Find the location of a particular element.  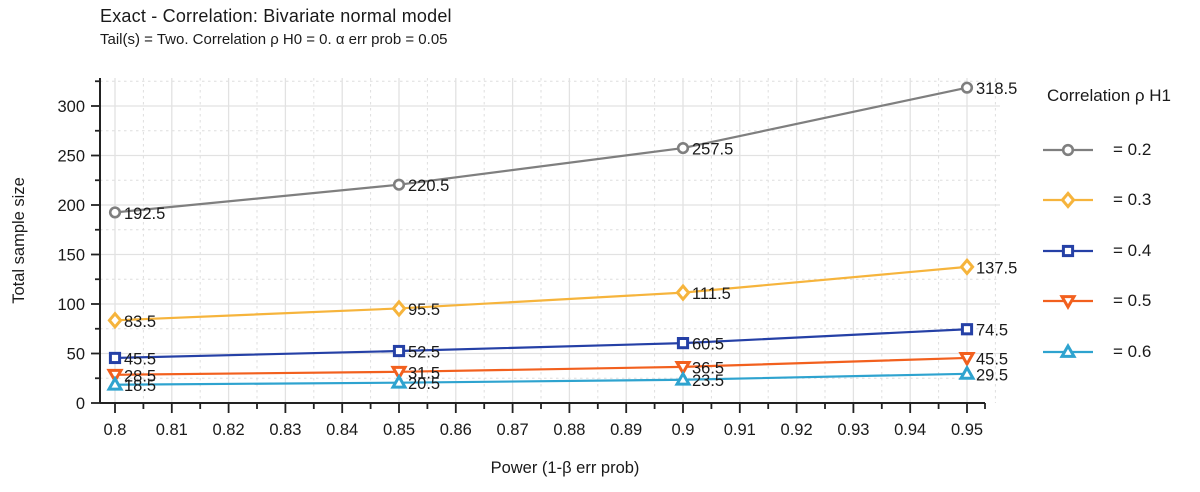

point-label: 23.5 is located at coordinates (708, 381).